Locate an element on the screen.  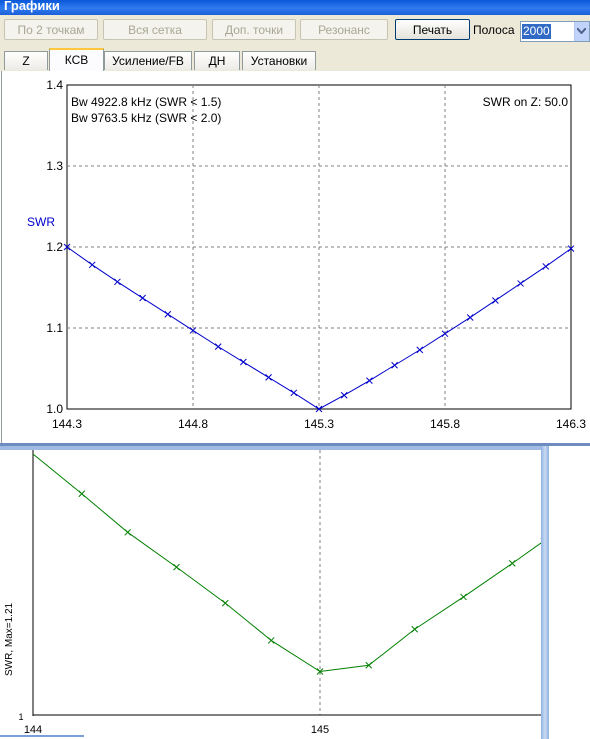
y-tick-label: 1 is located at coordinates (20, 717).